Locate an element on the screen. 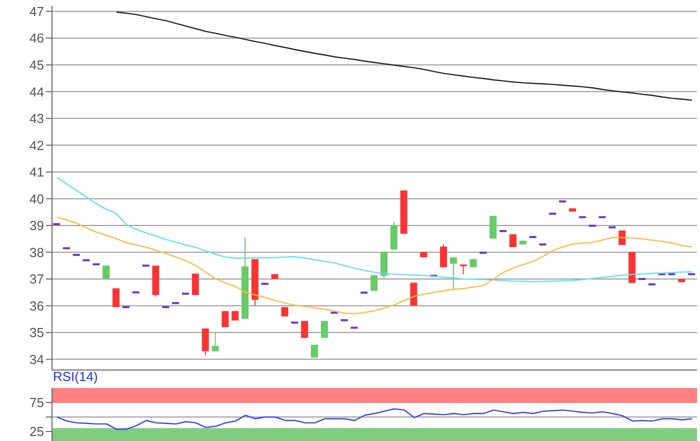  y-tick-label: 47 is located at coordinates (37, 11).